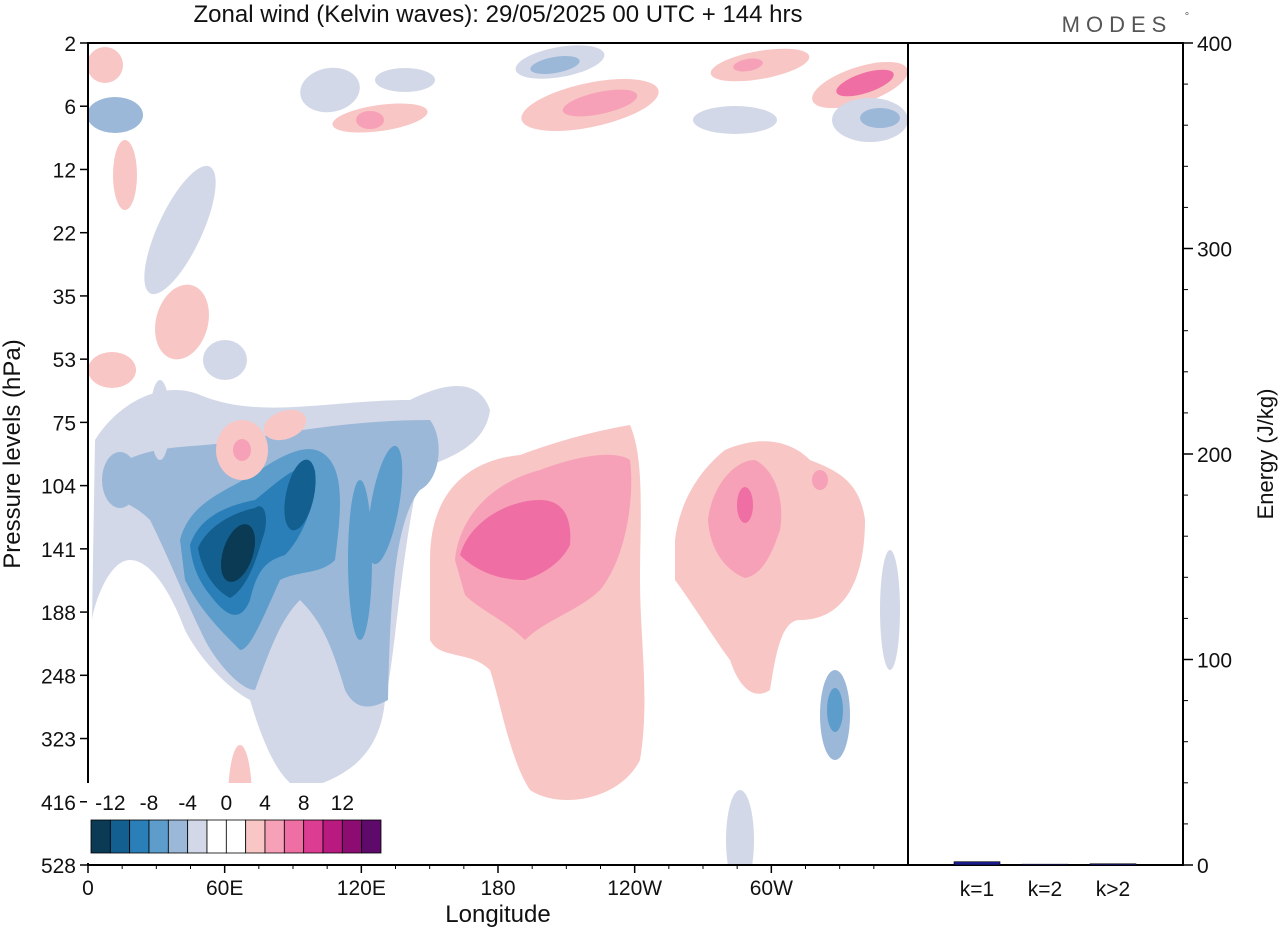 Image resolution: width=1280 pixels, height=935 pixels. Describe the element at coordinates (64, 423) in the screenshot. I see `y-tick-label: 75` at that location.